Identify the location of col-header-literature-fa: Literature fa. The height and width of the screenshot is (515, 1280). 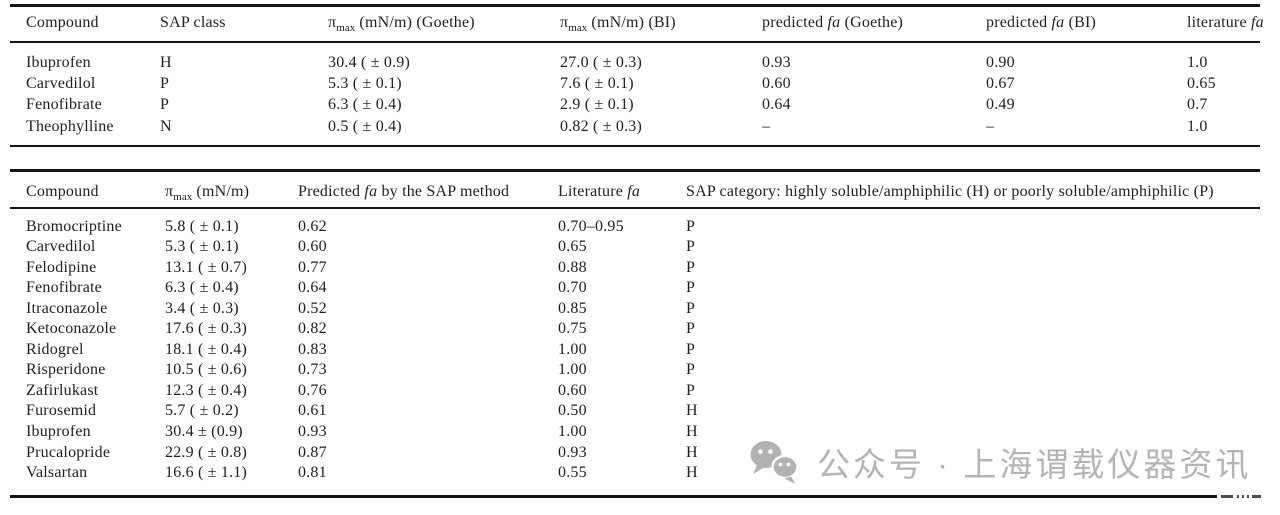
(599, 191).